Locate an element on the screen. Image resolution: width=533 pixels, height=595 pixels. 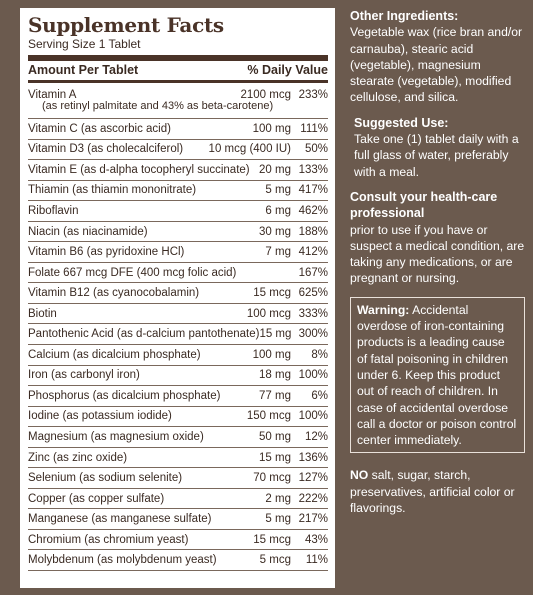
nutrient-amount: 30 mg is located at coordinates (275, 231).